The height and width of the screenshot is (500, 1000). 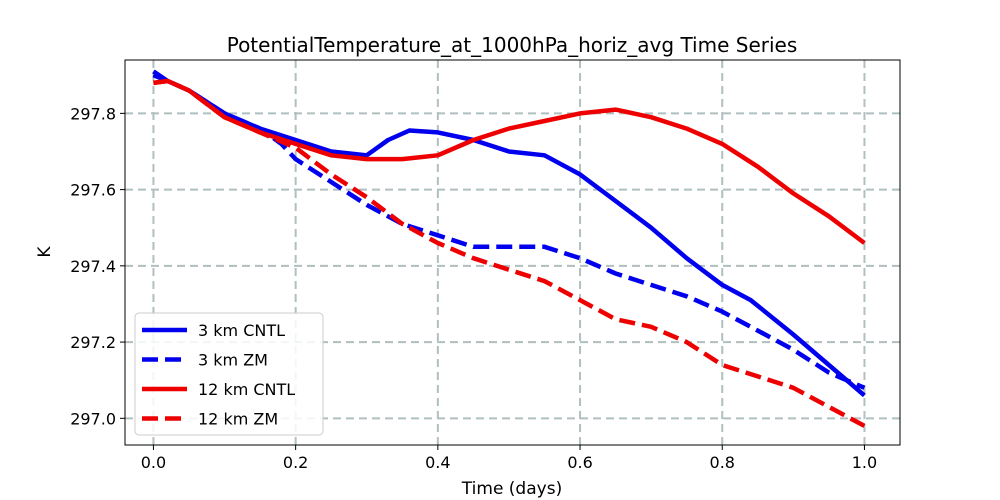 I want to click on legend-box, so click(x=229, y=374).